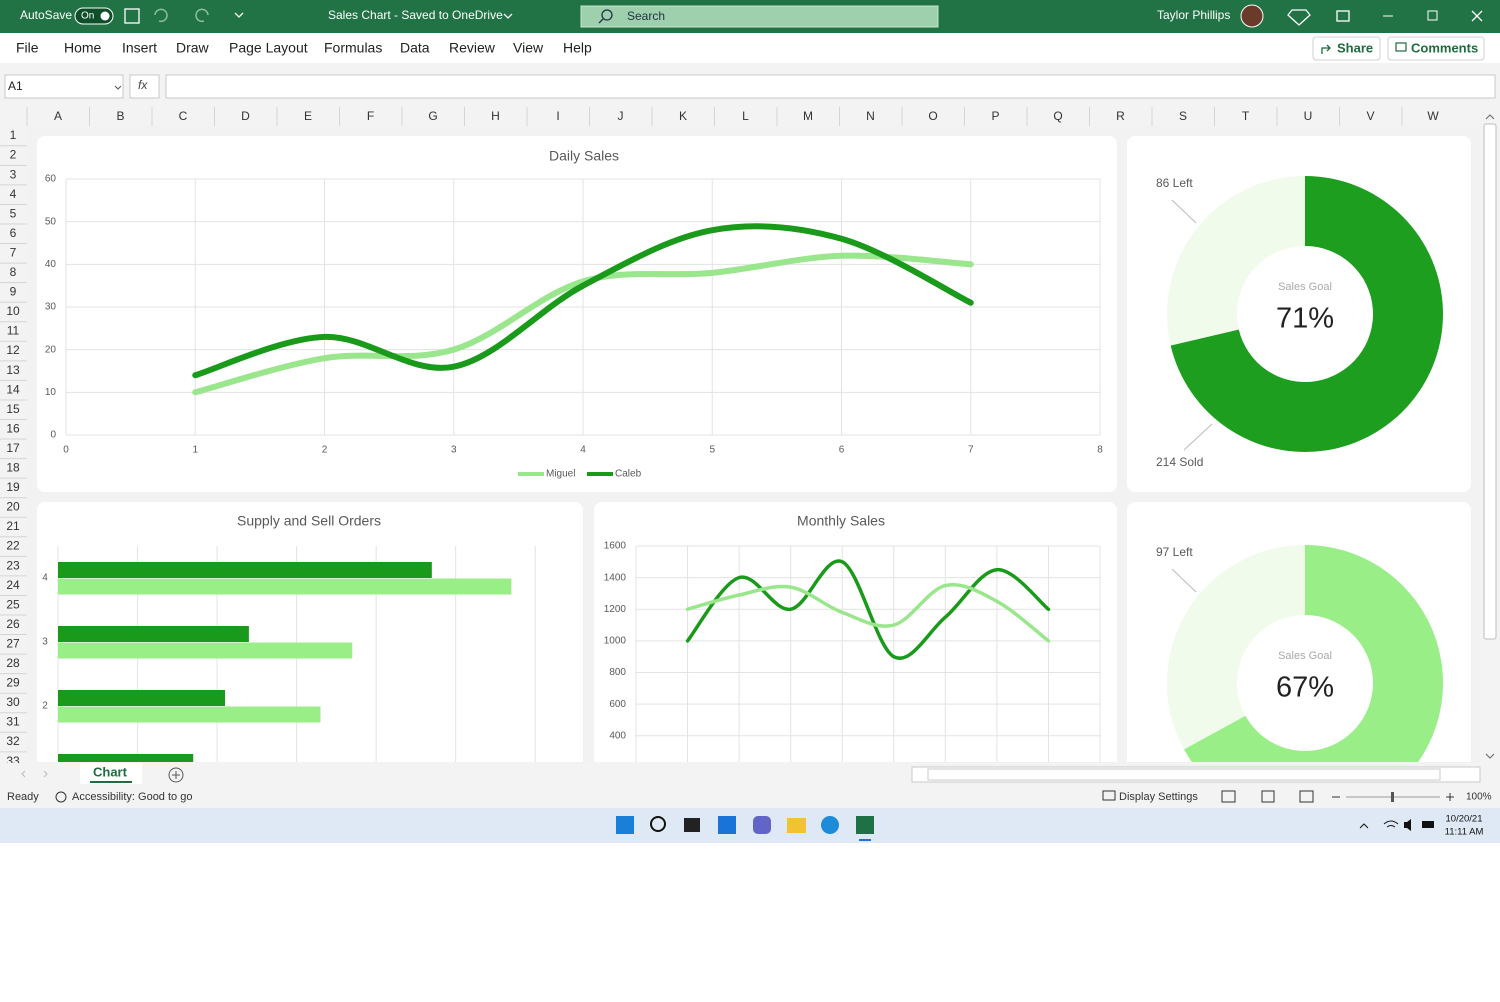  I want to click on scroll-thumb, so click(1490, 381).